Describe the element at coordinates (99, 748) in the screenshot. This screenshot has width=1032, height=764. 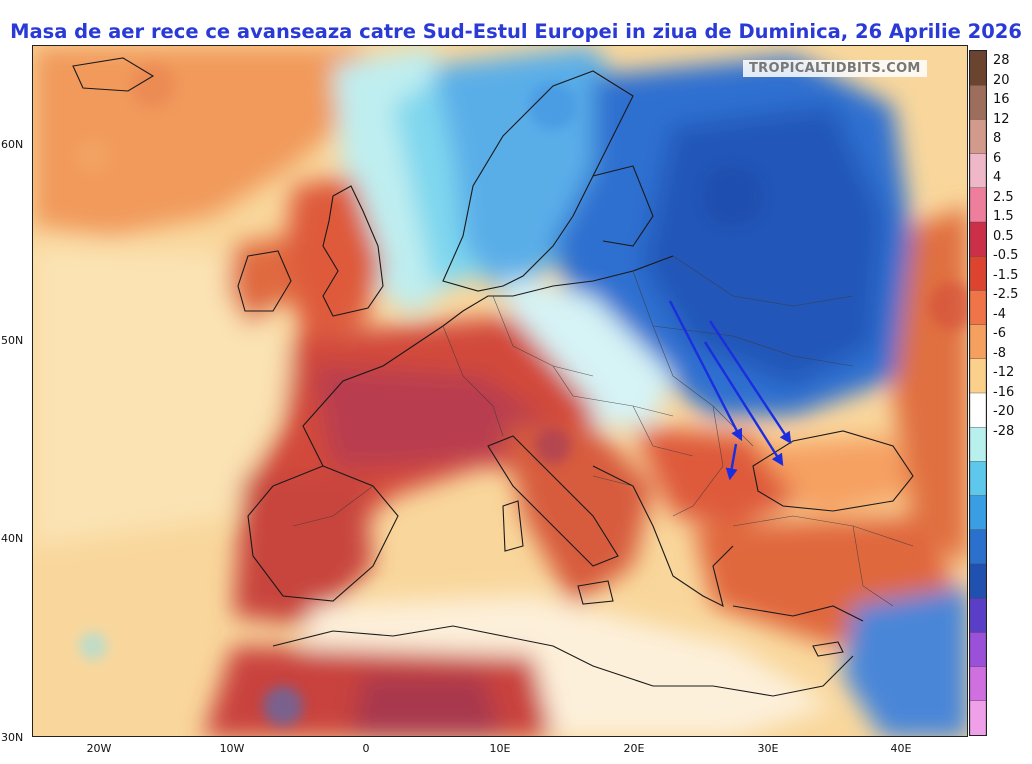
I see `lon-label-20w: 20W` at that location.